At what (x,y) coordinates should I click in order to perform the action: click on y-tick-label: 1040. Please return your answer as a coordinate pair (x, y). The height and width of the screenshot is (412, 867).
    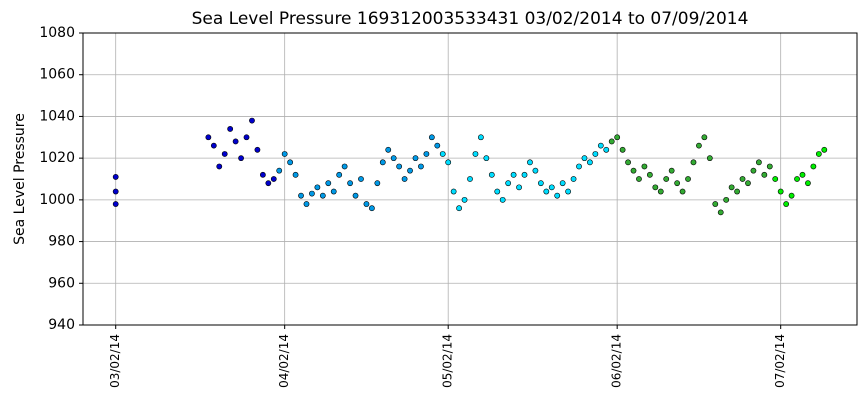
    Looking at the image, I should click on (57, 116).